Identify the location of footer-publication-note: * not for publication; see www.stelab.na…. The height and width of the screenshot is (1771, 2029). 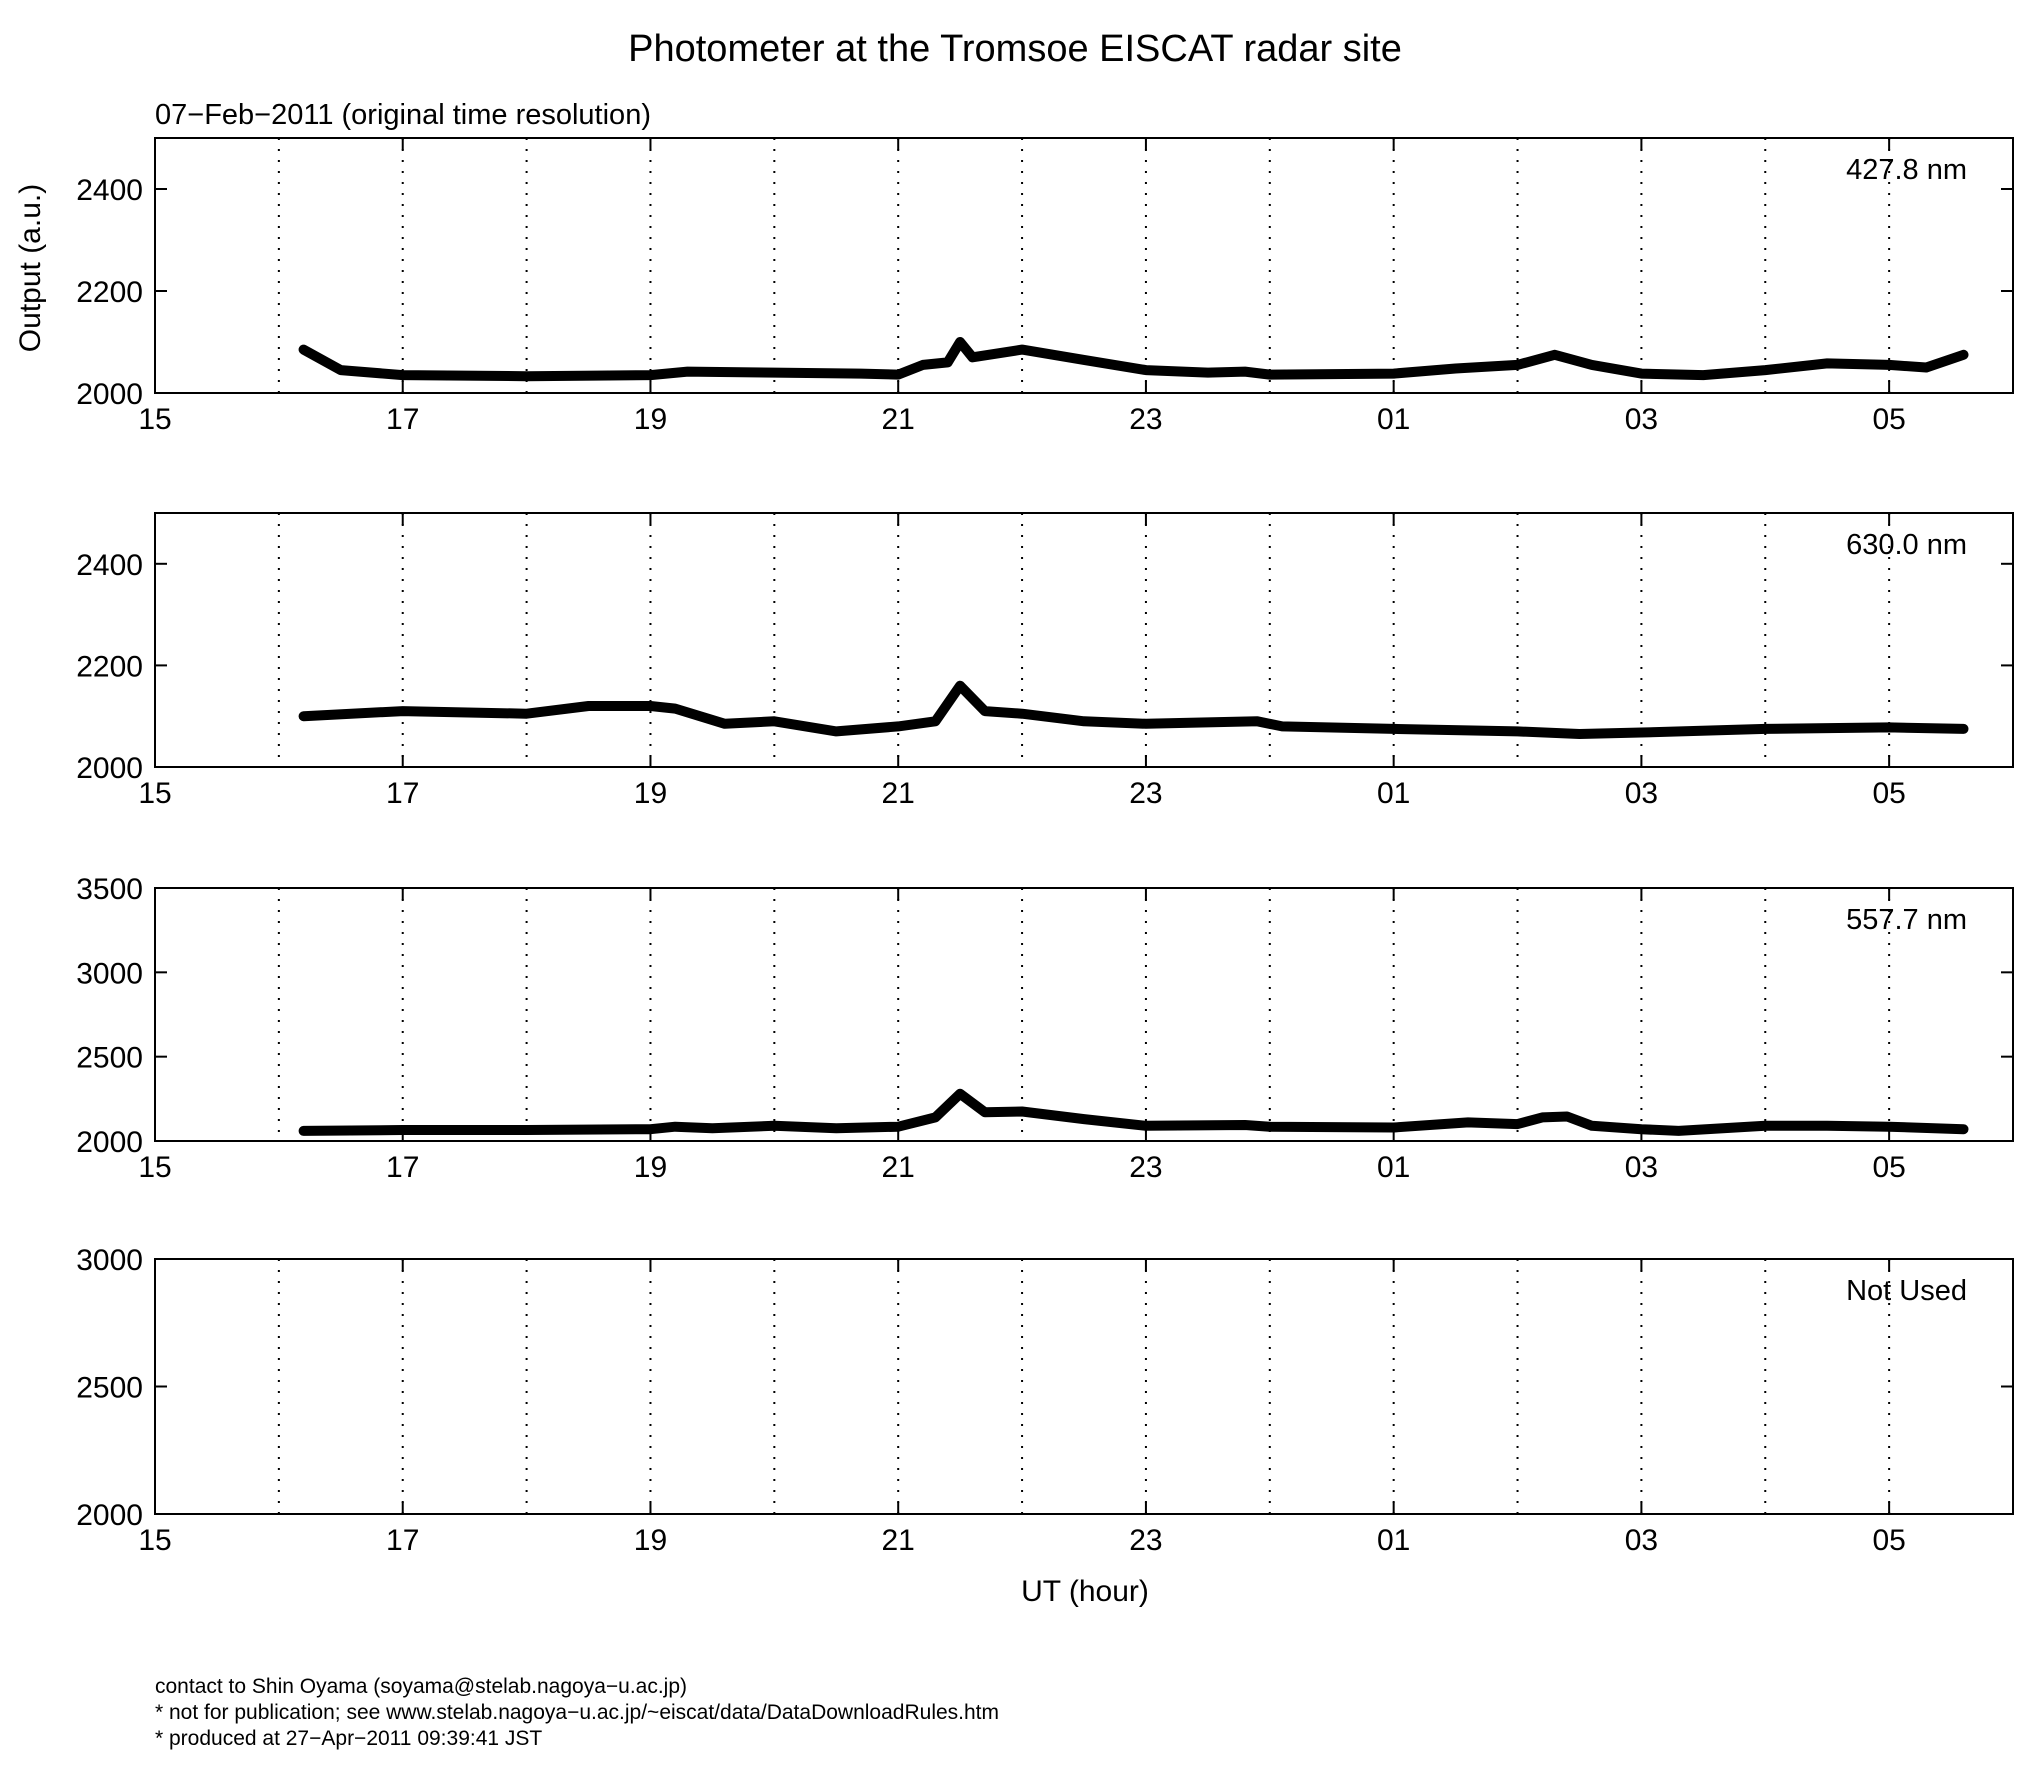
(577, 1712).